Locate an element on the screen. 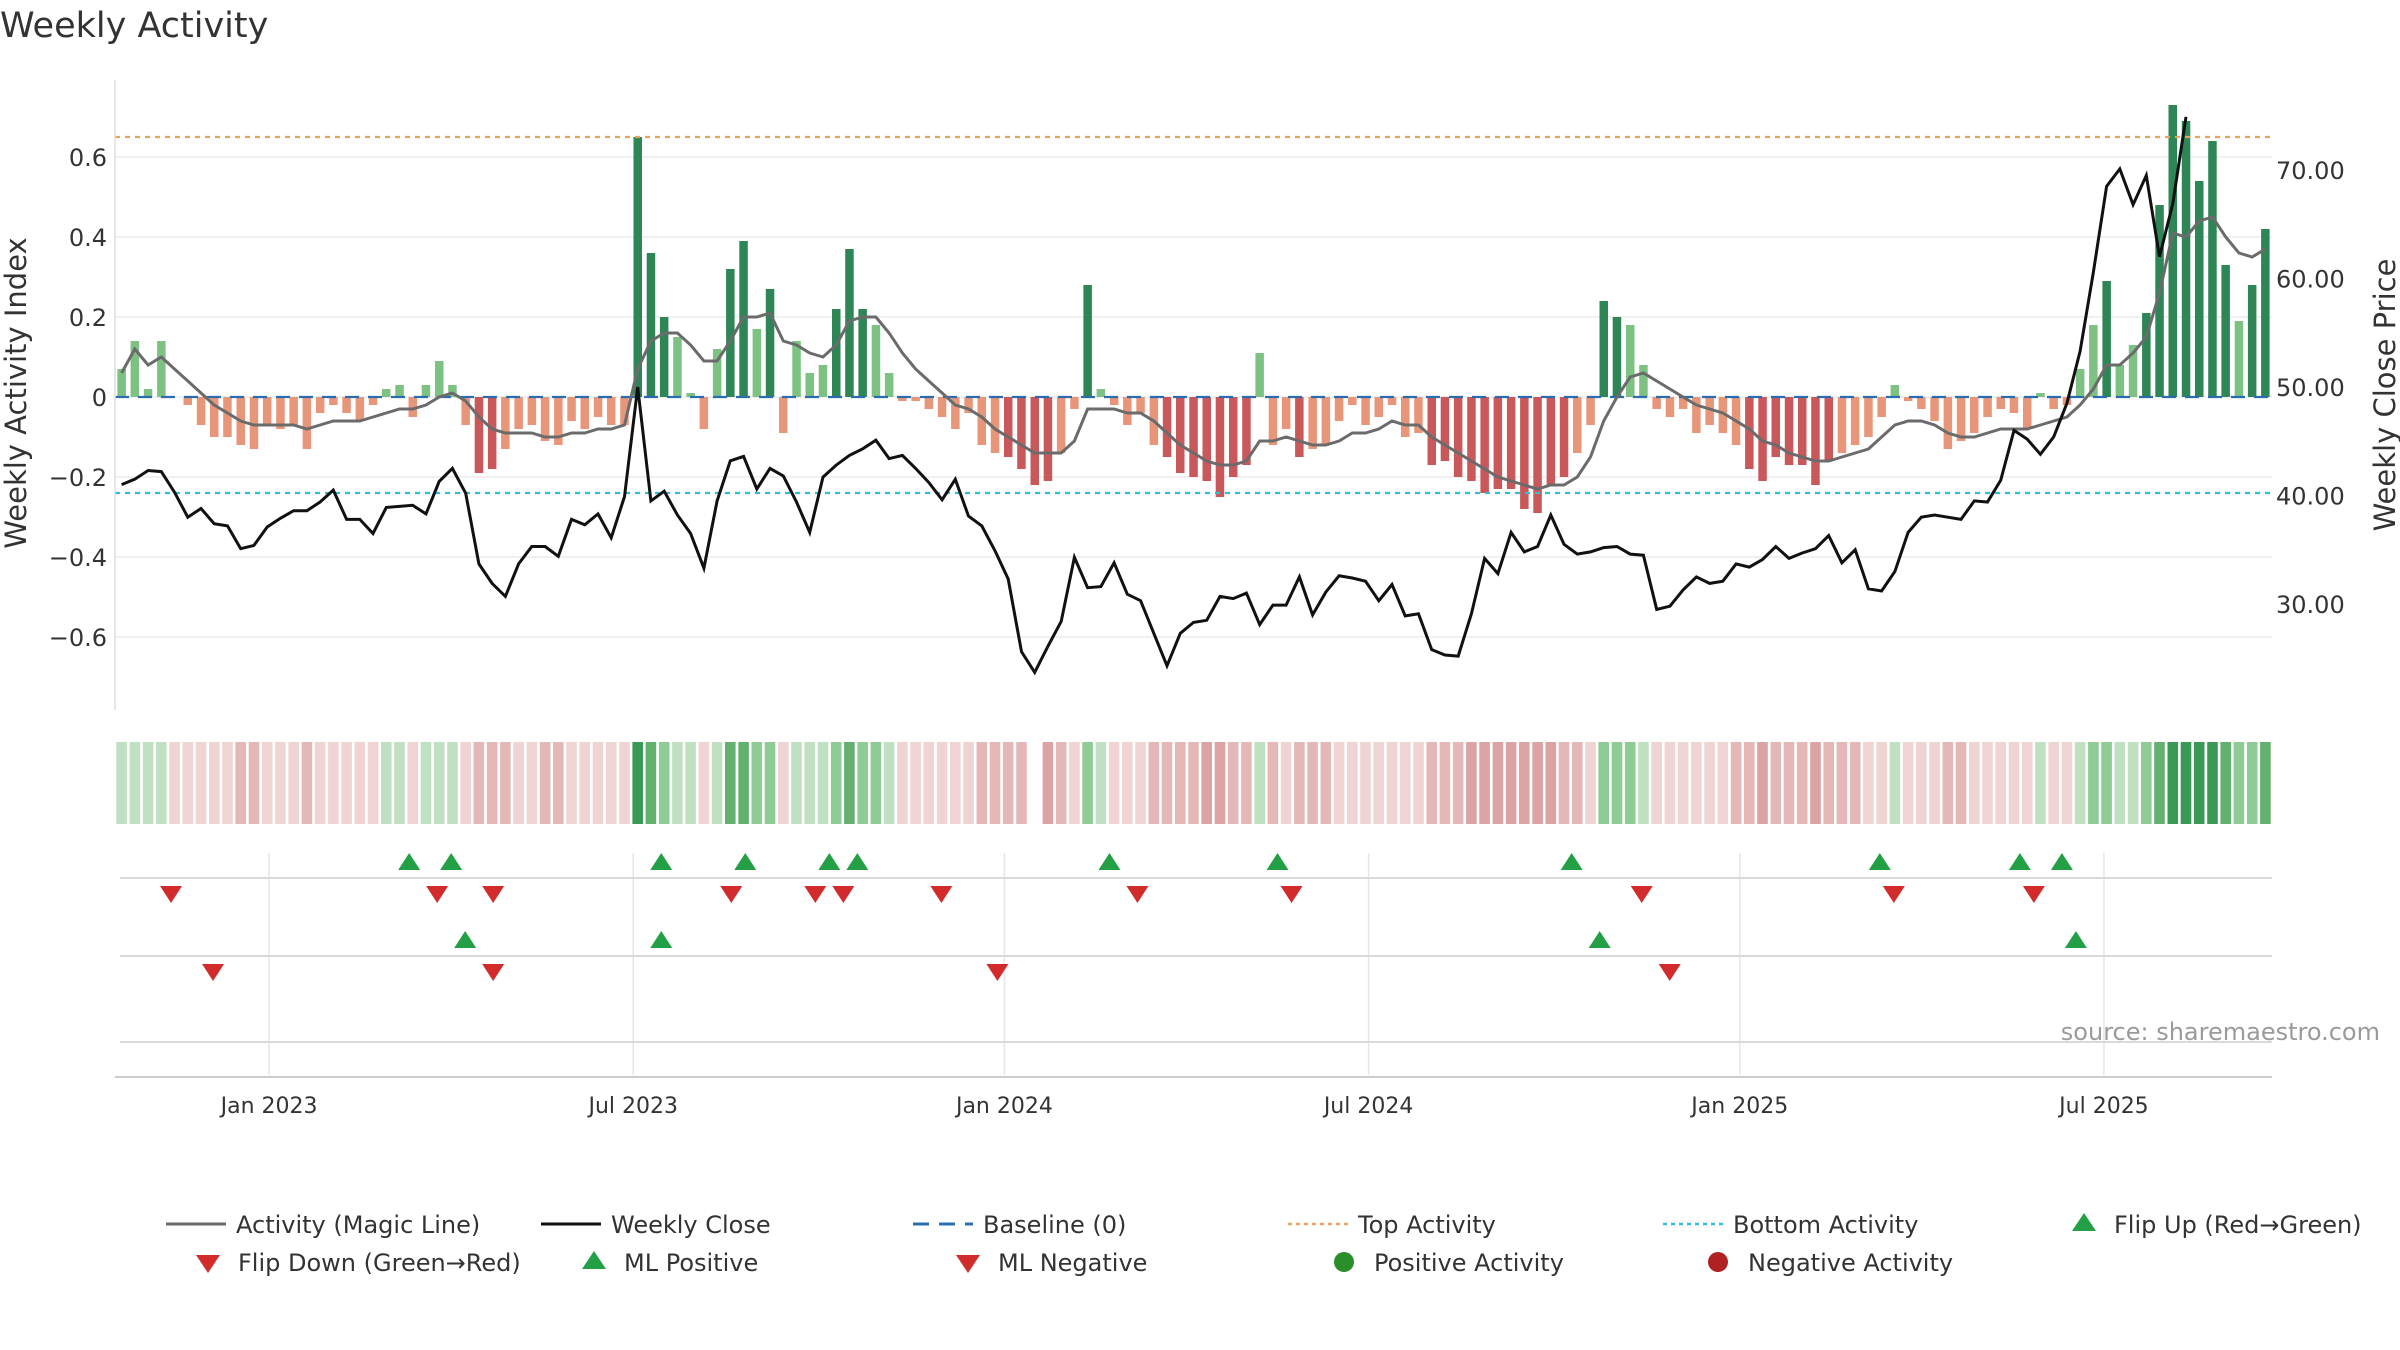 This screenshot has height=1350, width=2400. ml-negative-marker is located at coordinates (1669, 972).